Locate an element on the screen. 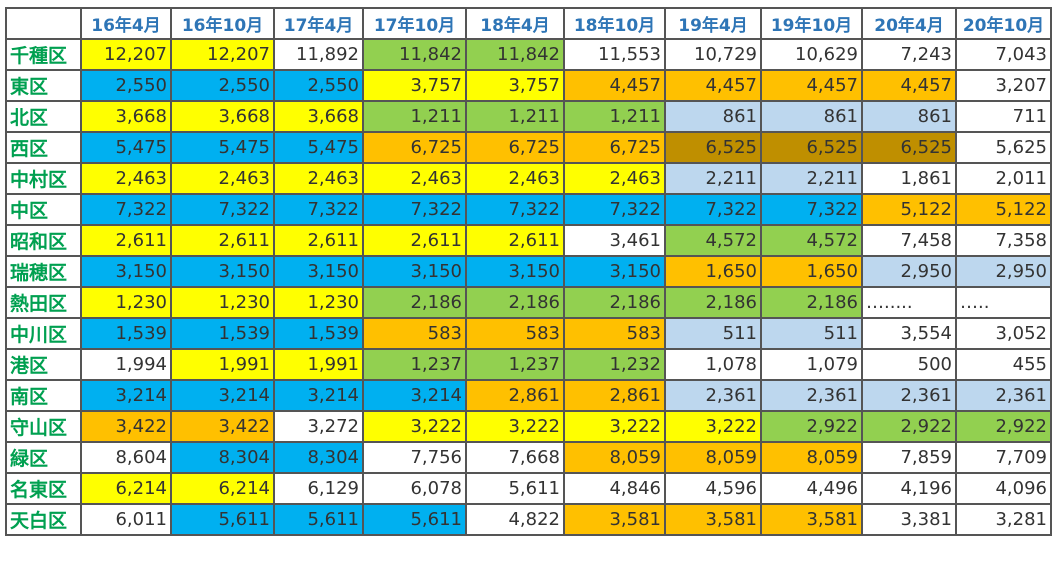 This screenshot has height=574, width=1058. table-cell: 6,011 is located at coordinates (126, 519).